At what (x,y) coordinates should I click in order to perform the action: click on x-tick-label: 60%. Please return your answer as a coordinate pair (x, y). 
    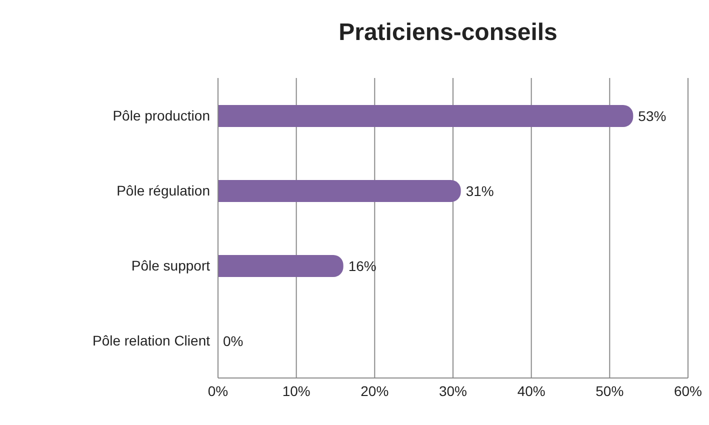
    Looking at the image, I should click on (688, 390).